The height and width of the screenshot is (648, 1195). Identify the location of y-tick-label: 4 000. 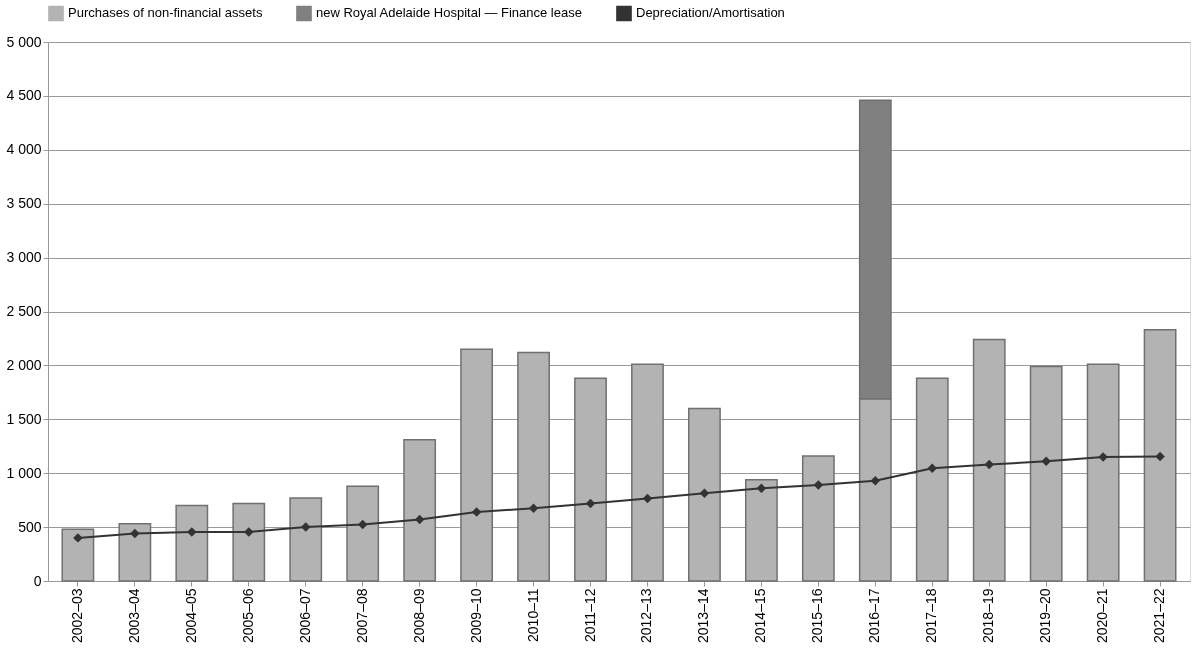
(24, 149).